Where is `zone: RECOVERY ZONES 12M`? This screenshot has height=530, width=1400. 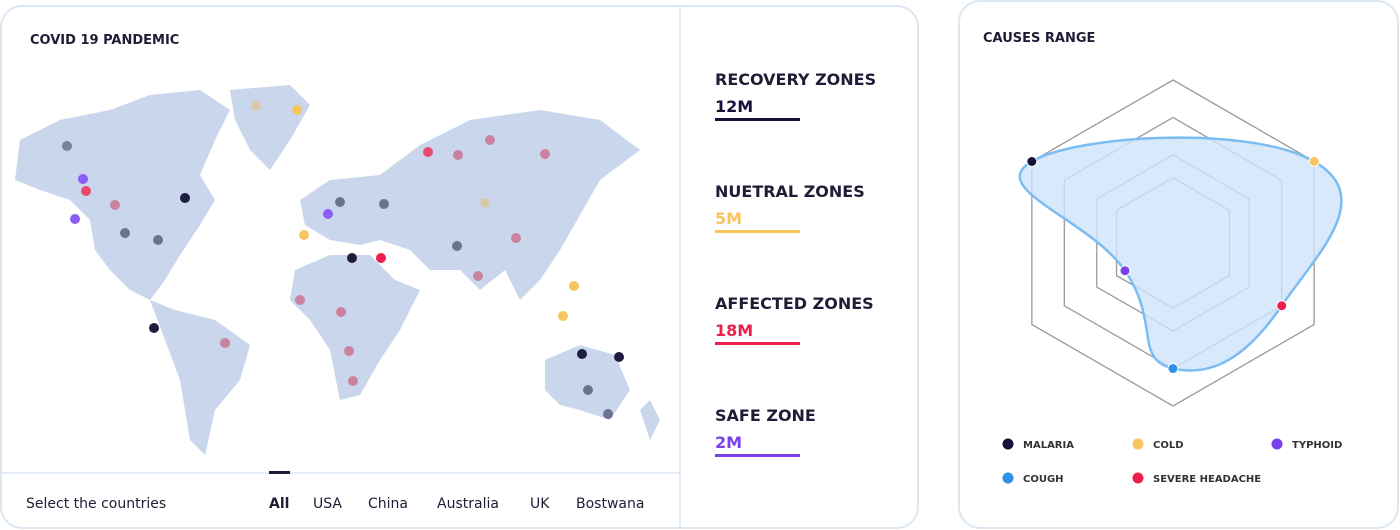
zone: RECOVERY ZONES 12M is located at coordinates (795, 95).